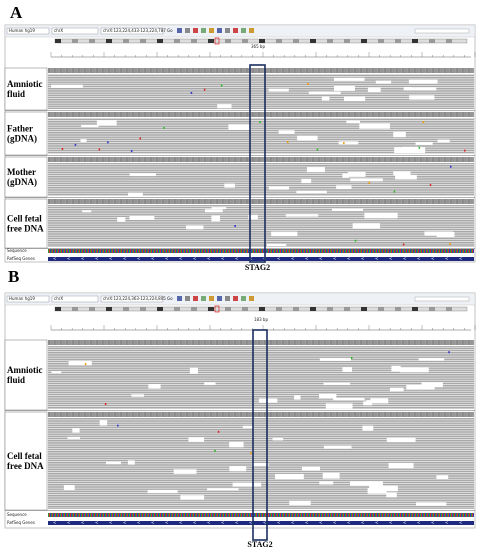 Image resolution: width=478 pixels, height=550 pixels. I want to click on track-label: fluid, so click(16, 94).